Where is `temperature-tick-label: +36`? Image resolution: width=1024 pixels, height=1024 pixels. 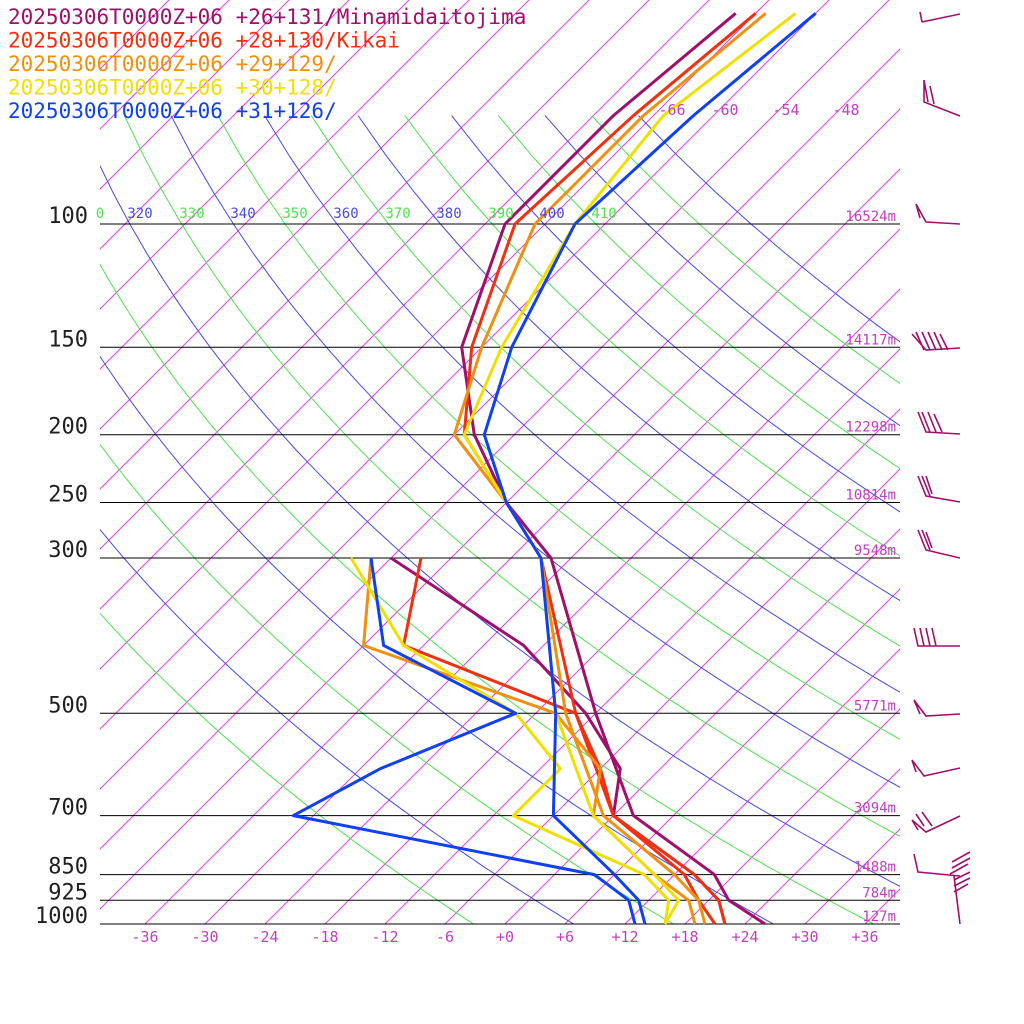 temperature-tick-label: +36 is located at coordinates (864, 937).